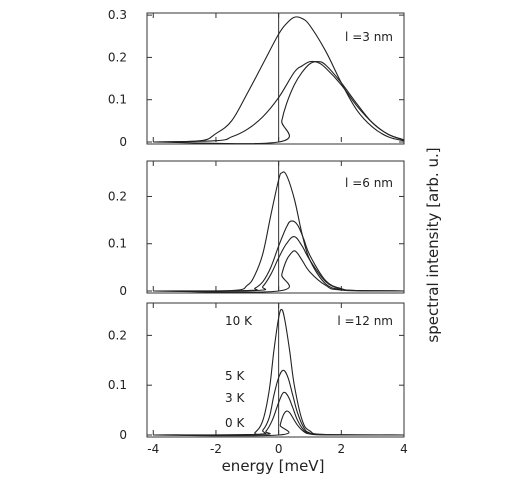  What do you see at coordinates (216, 449) in the screenshot?
I see `x-tick-label: -2` at bounding box center [216, 449].